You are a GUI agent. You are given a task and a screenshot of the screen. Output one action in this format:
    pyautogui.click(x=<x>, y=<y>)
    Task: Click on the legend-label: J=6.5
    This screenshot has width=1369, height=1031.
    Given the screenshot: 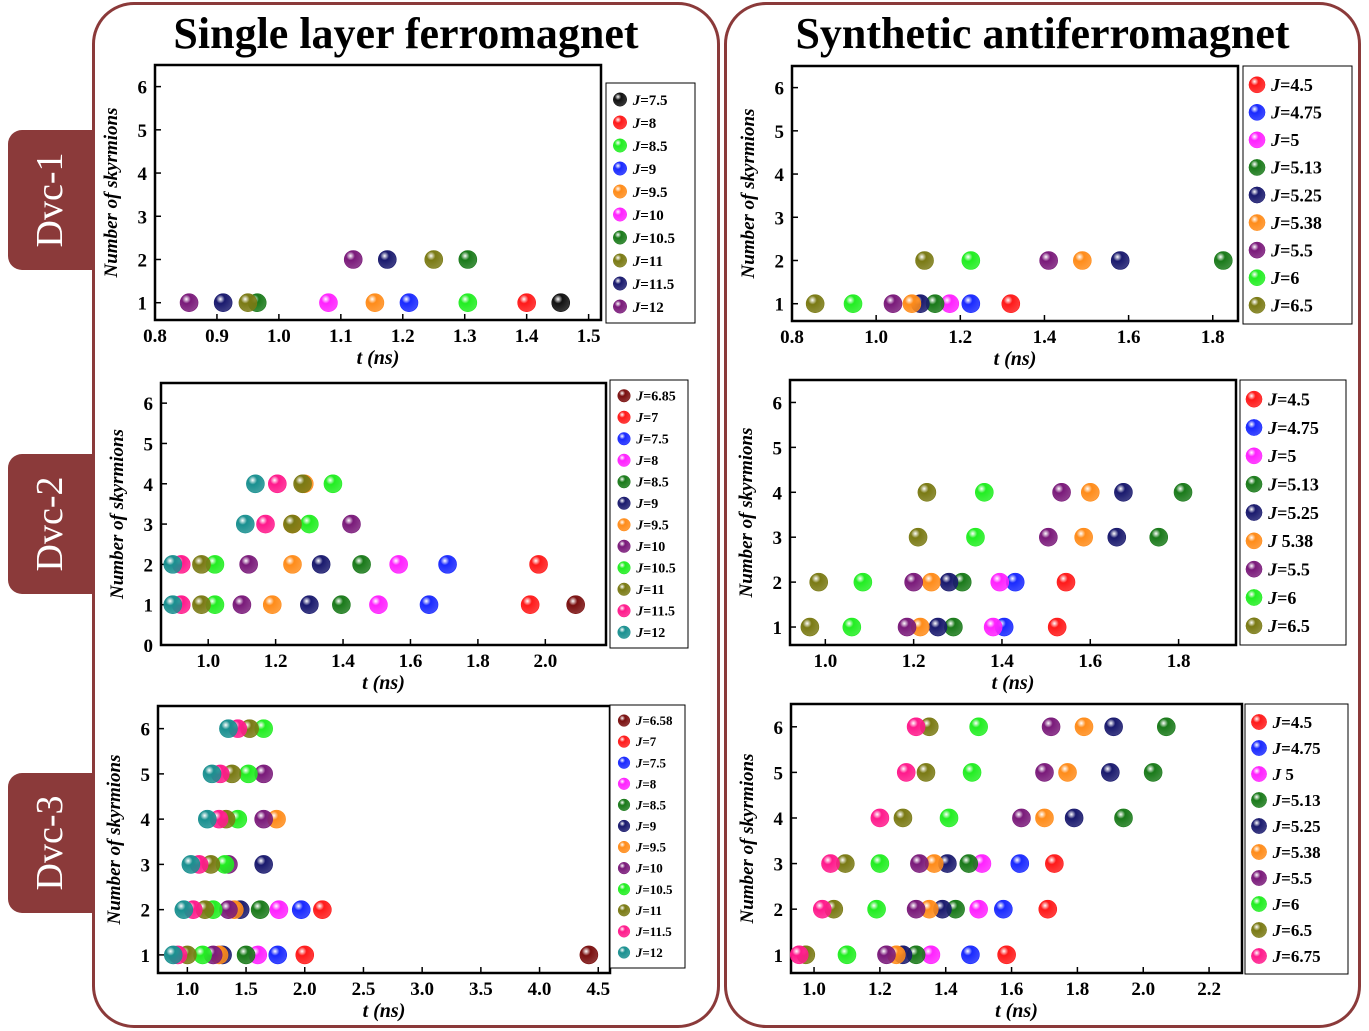 What is the action you would take?
    pyautogui.click(x=1292, y=930)
    